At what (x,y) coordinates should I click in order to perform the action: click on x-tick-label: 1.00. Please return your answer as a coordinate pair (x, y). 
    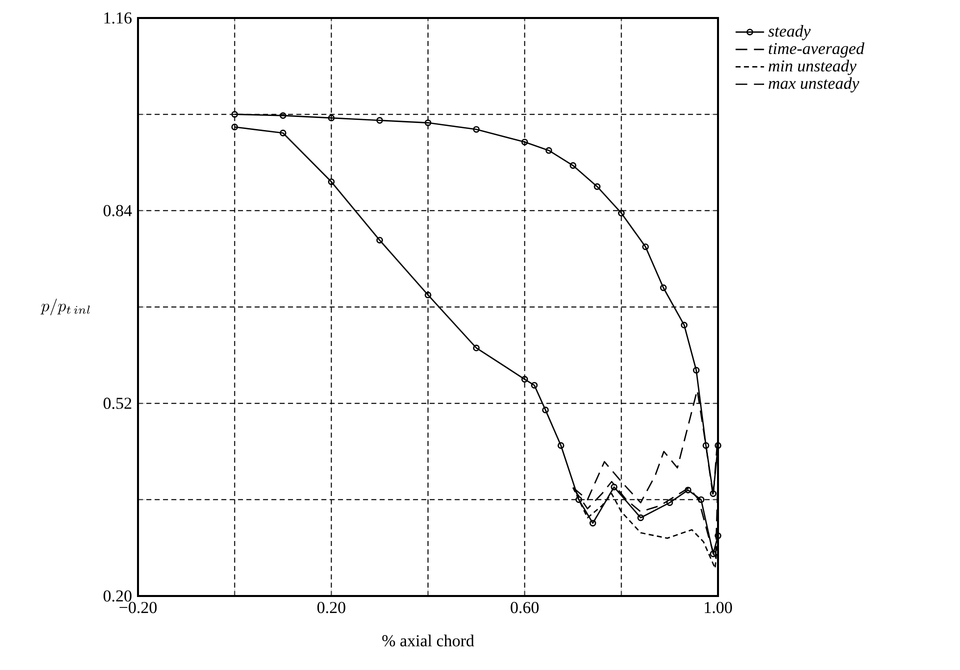
    Looking at the image, I should click on (718, 608).